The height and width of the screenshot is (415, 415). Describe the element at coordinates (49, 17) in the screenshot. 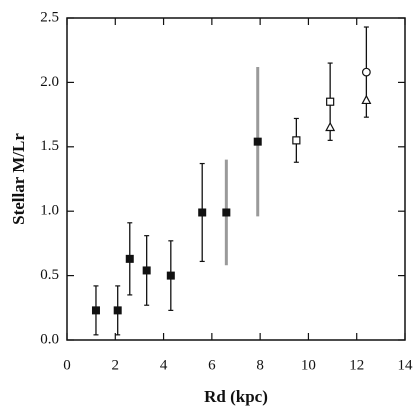

I see `y-tick-label: 2.5` at that location.